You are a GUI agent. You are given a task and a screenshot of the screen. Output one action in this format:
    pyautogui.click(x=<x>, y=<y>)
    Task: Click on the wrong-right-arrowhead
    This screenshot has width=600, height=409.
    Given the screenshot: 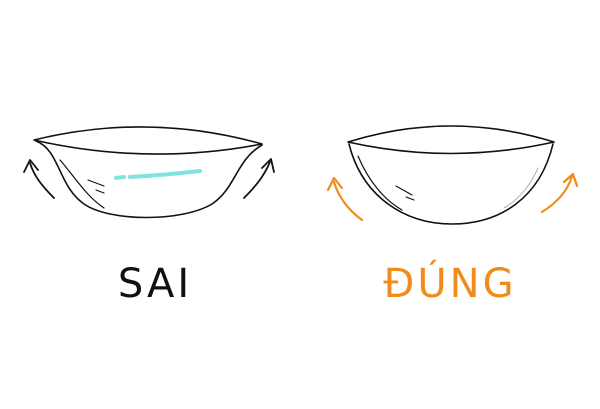 What is the action you would take?
    pyautogui.click(x=268, y=165)
    